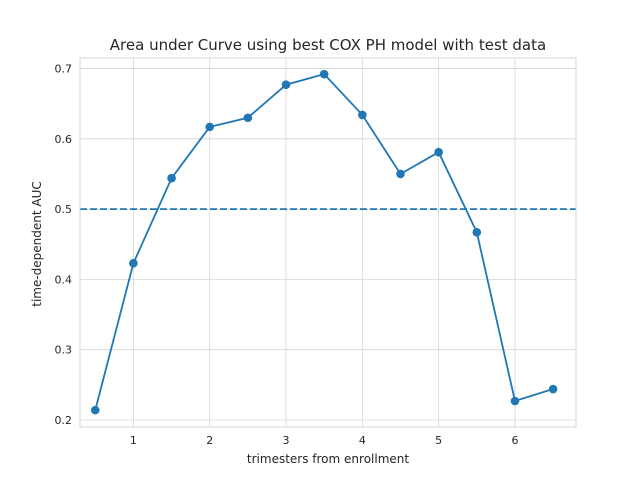  Describe the element at coordinates (438, 440) in the screenshot. I see `x-tick-label: 5` at that location.